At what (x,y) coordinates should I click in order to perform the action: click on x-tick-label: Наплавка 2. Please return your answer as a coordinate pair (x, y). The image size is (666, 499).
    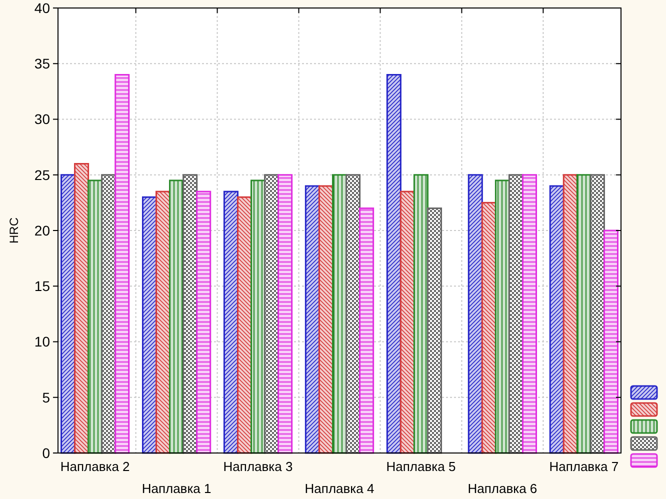
    Looking at the image, I should click on (95, 466).